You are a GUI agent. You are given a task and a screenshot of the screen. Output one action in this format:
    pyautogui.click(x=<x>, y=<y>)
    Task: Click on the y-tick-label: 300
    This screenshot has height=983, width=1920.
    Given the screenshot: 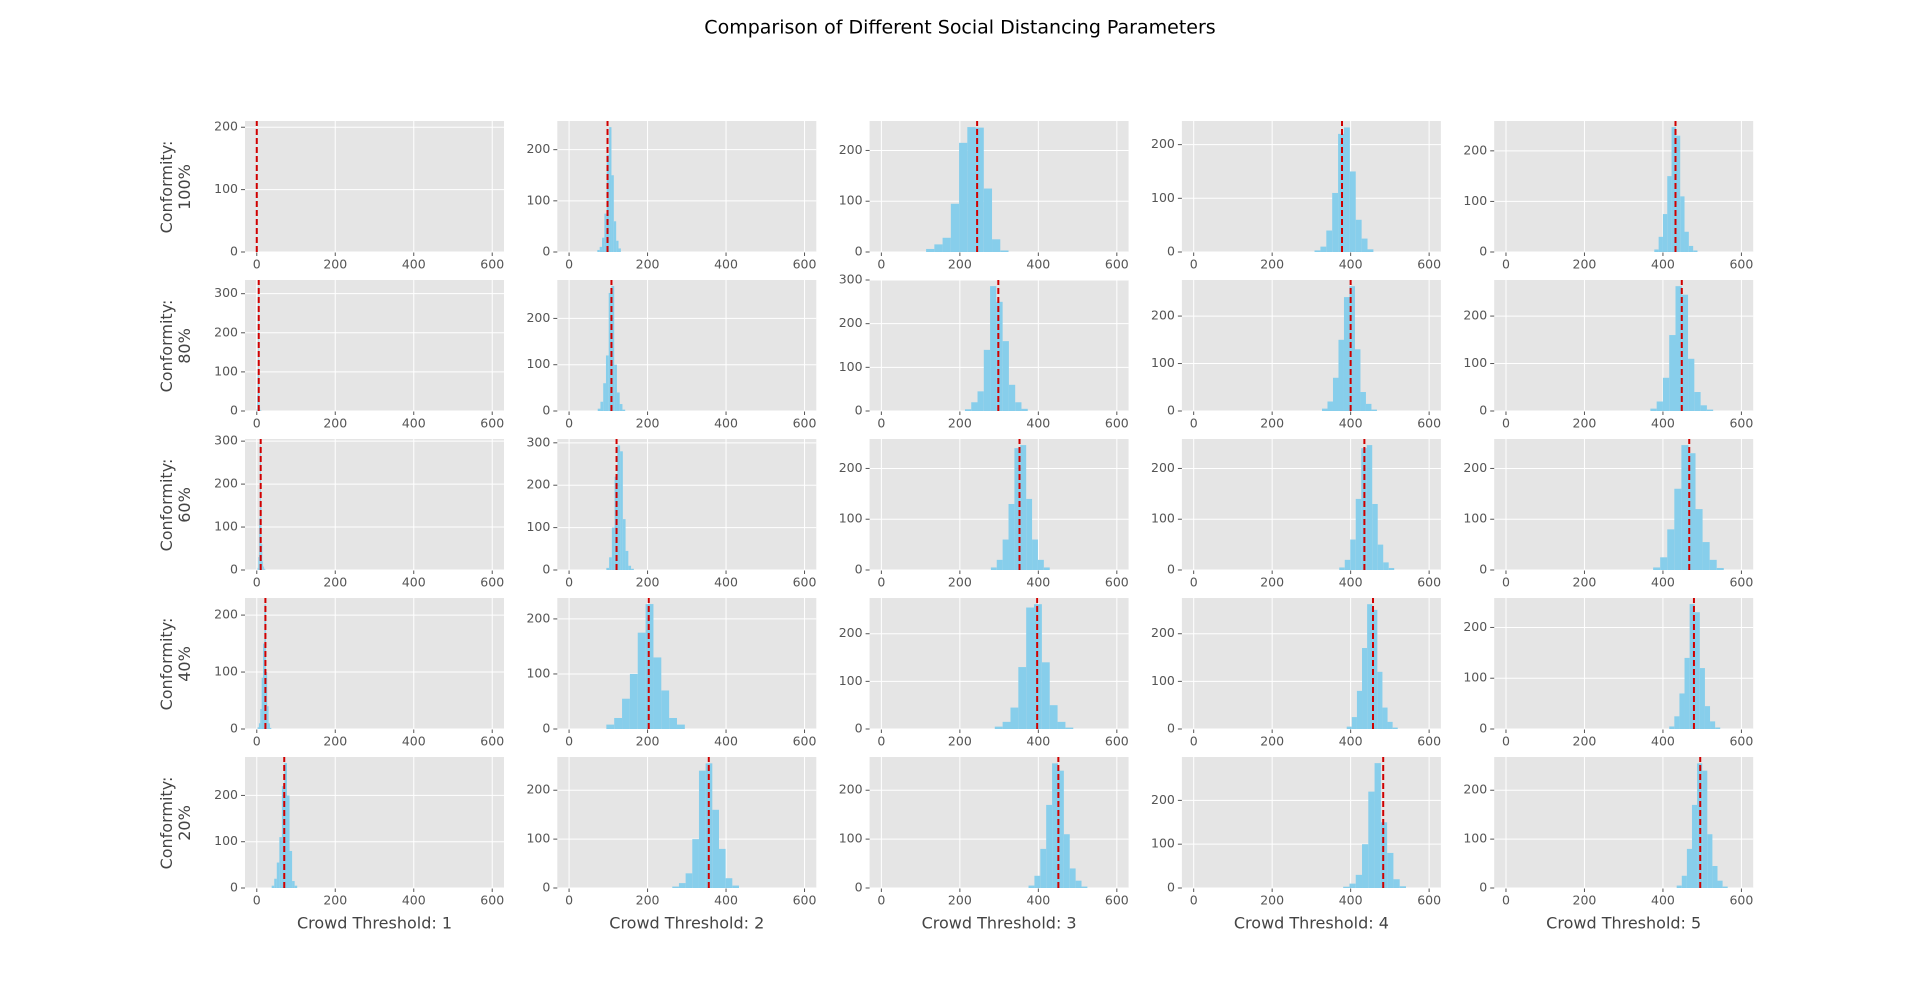 What is the action you would take?
    pyautogui.click(x=538, y=441)
    